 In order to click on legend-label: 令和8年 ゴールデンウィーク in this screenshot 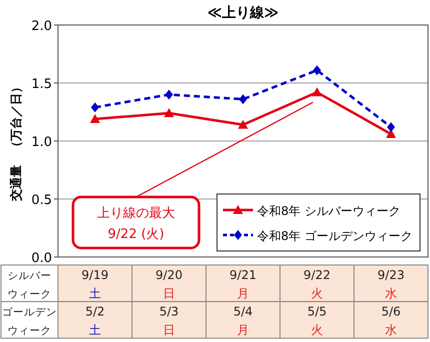, I will do `click(334, 236)`.